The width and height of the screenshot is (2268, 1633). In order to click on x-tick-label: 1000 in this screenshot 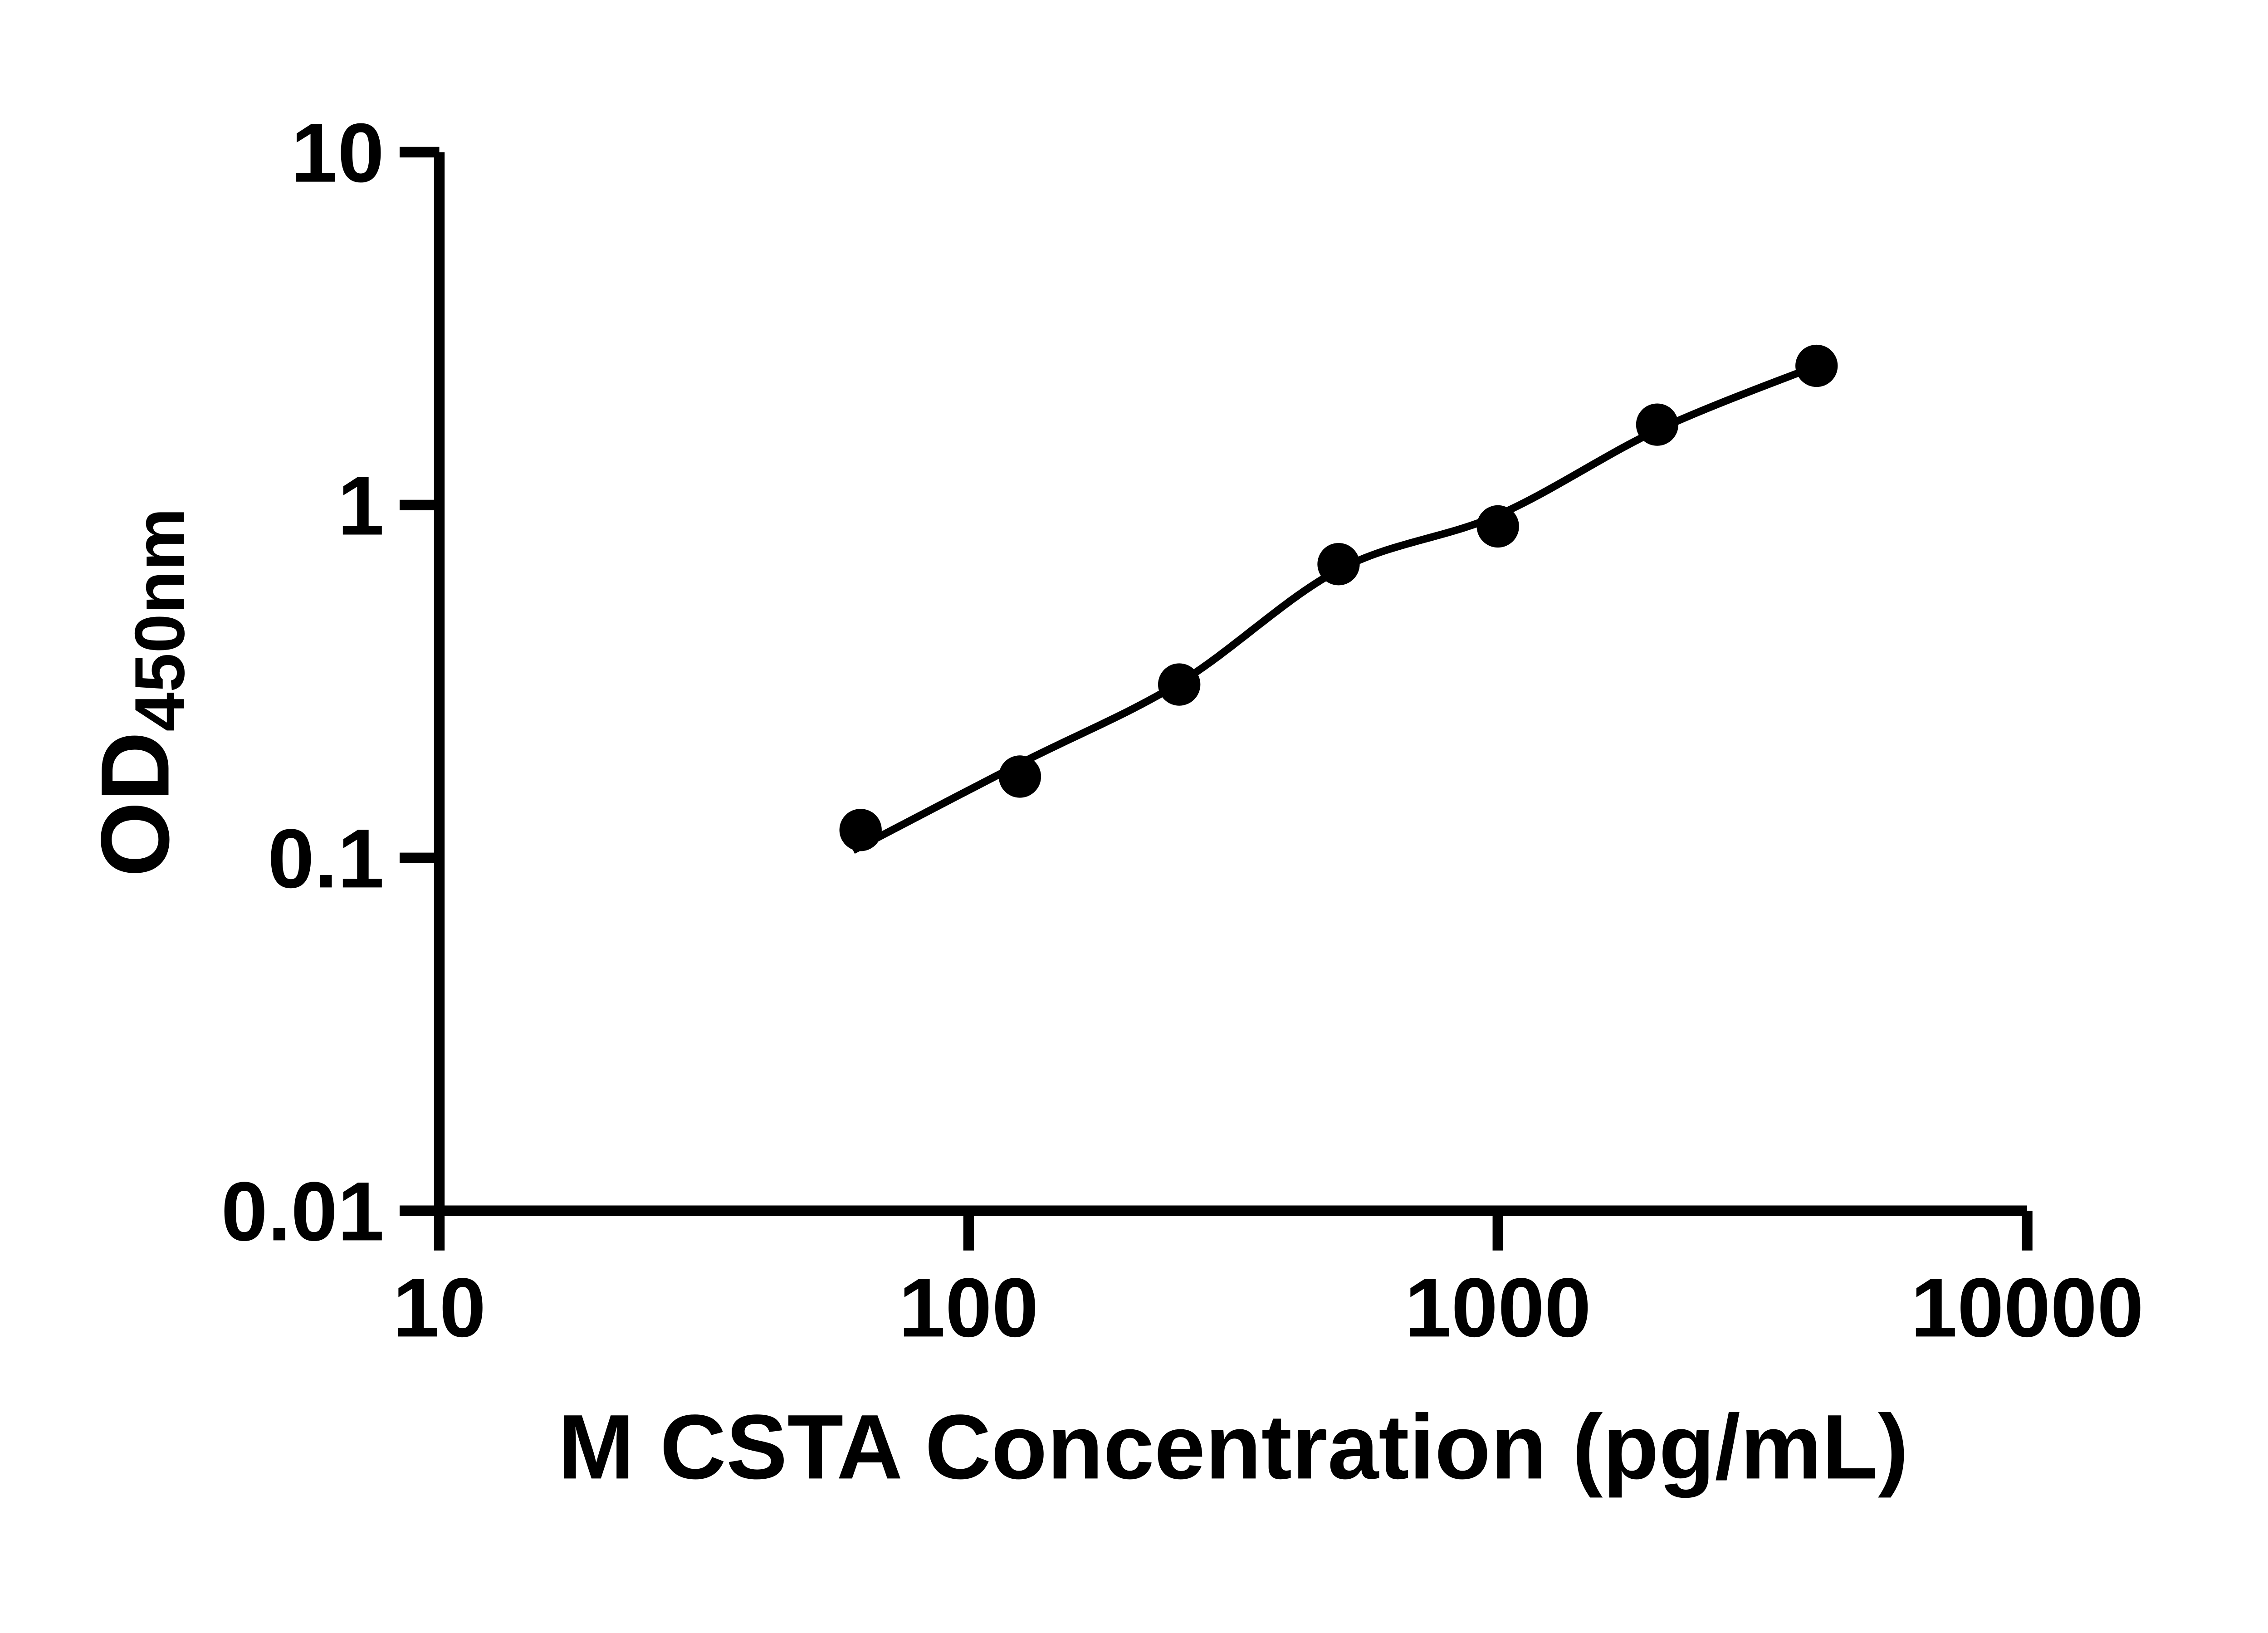, I will do `click(1498, 1307)`.